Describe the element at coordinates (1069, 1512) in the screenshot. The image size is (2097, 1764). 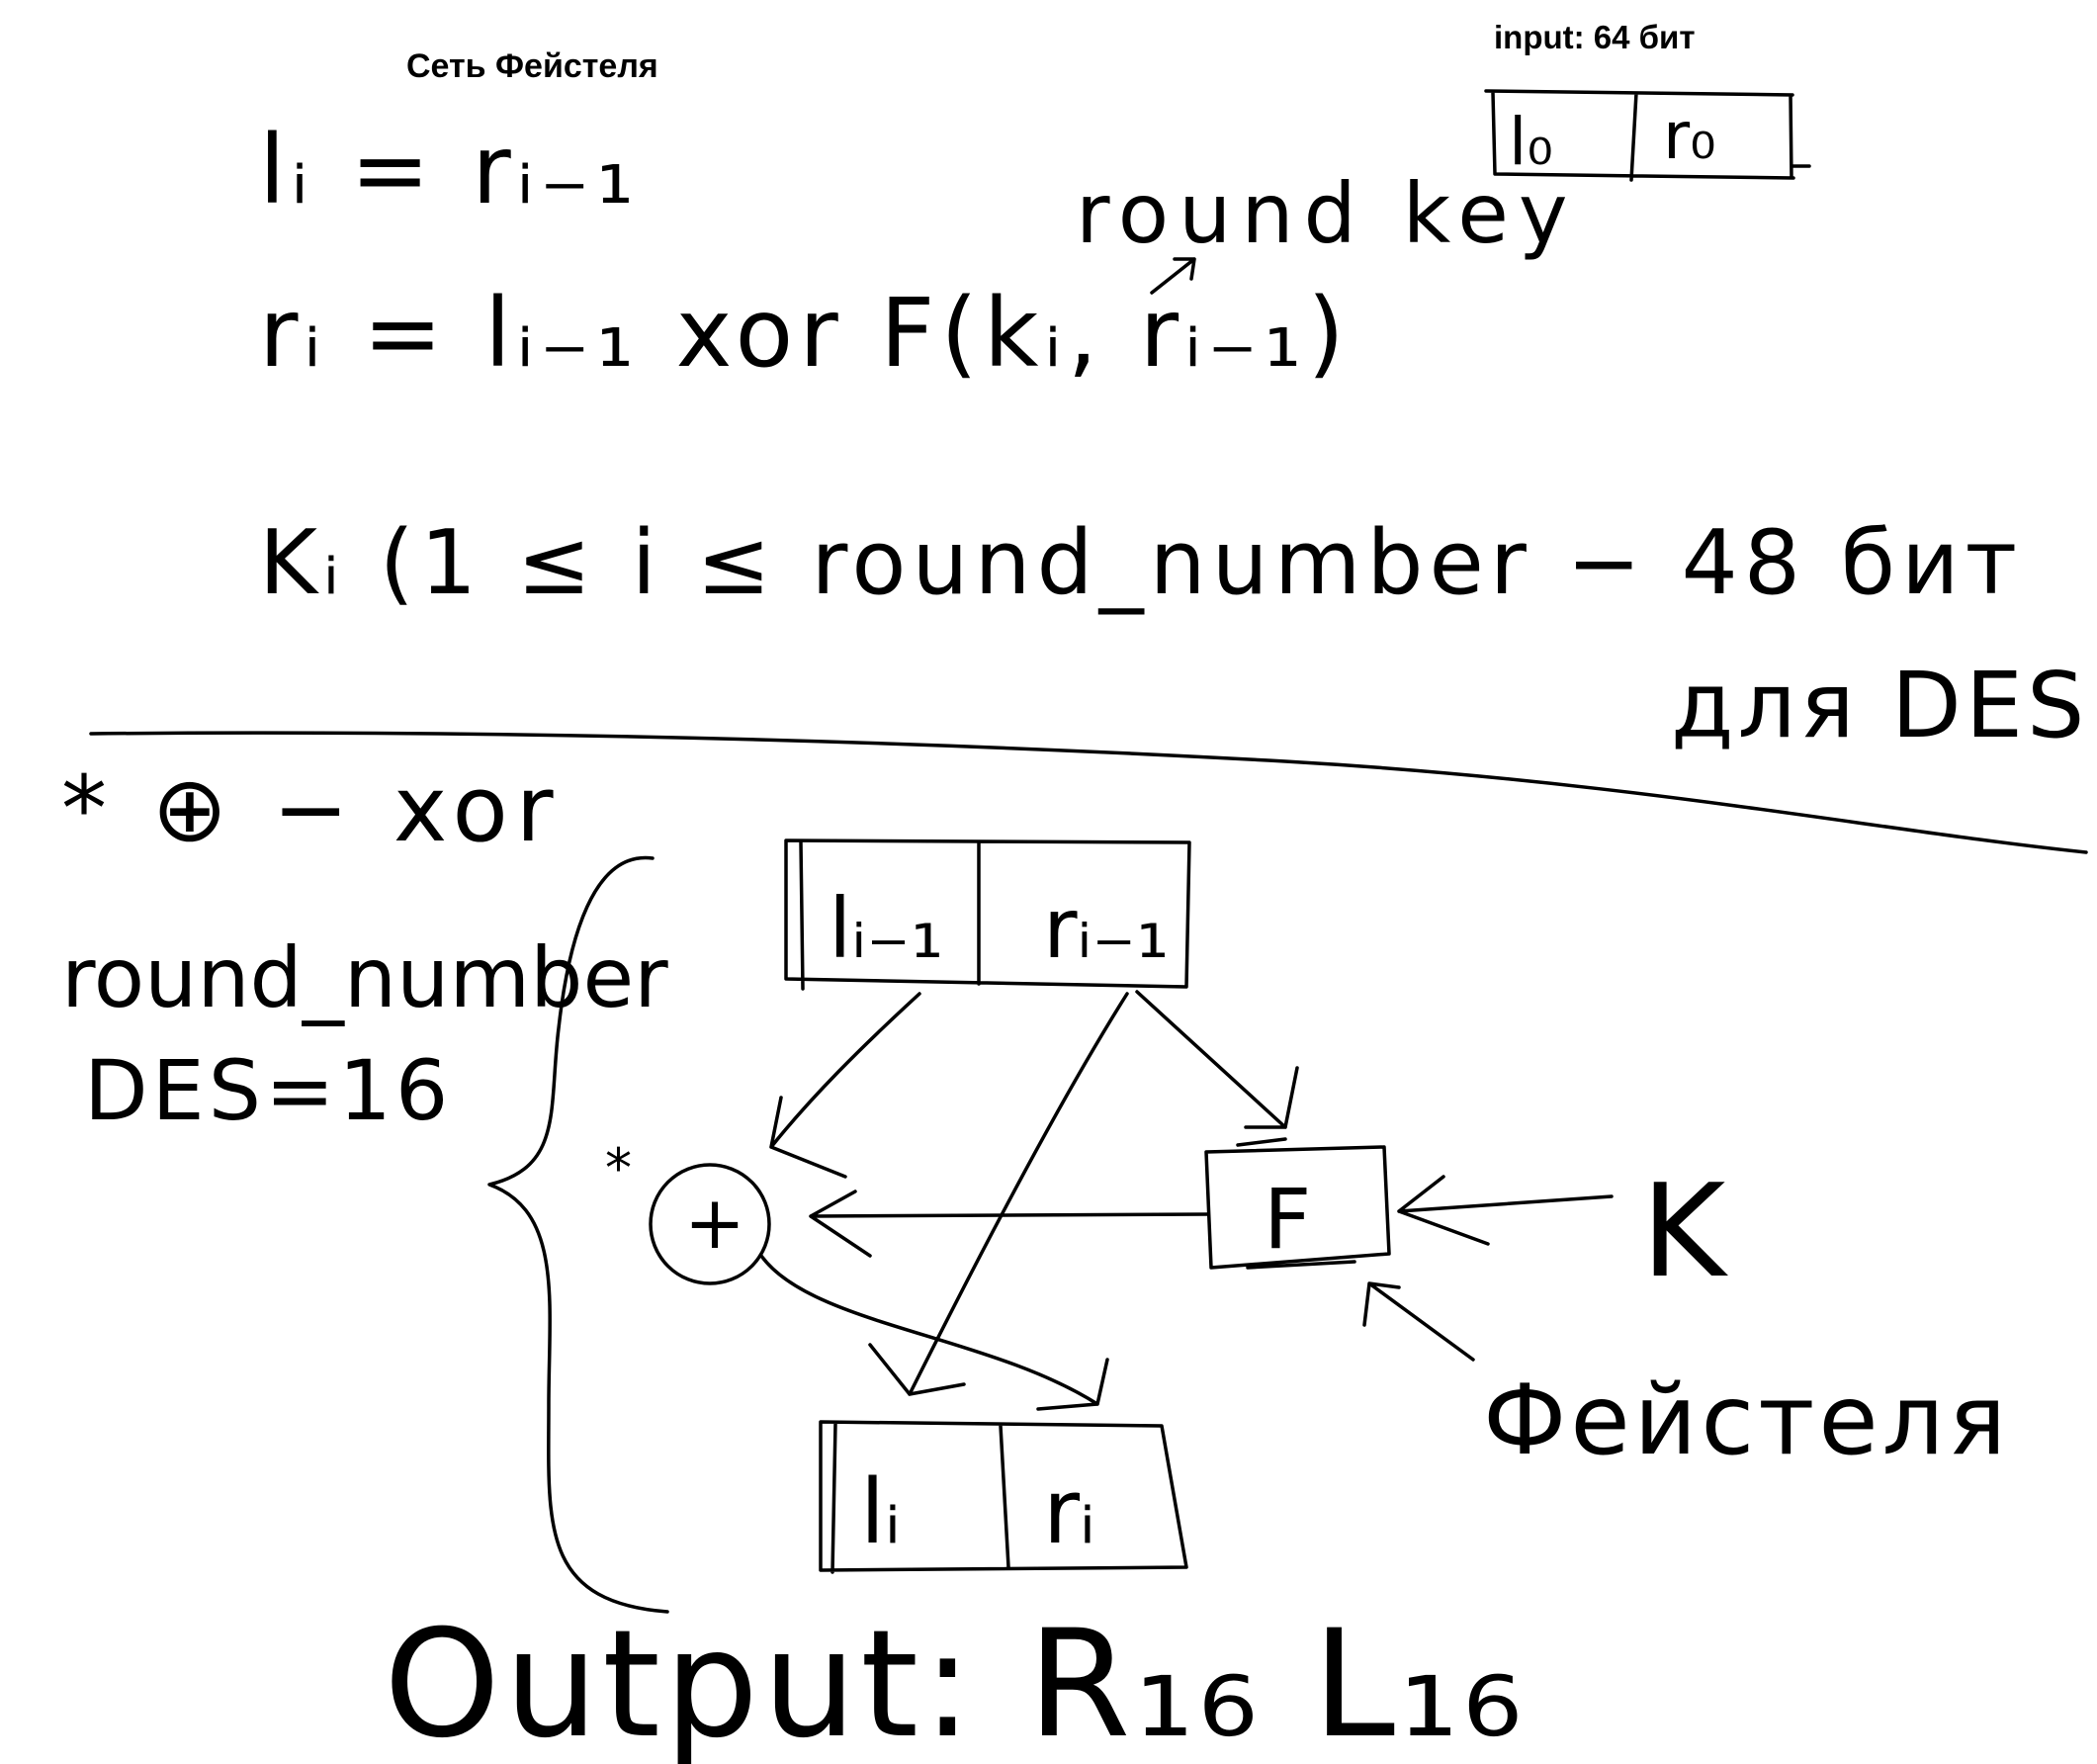
I see `bottom-block-right: rᵢ` at that location.